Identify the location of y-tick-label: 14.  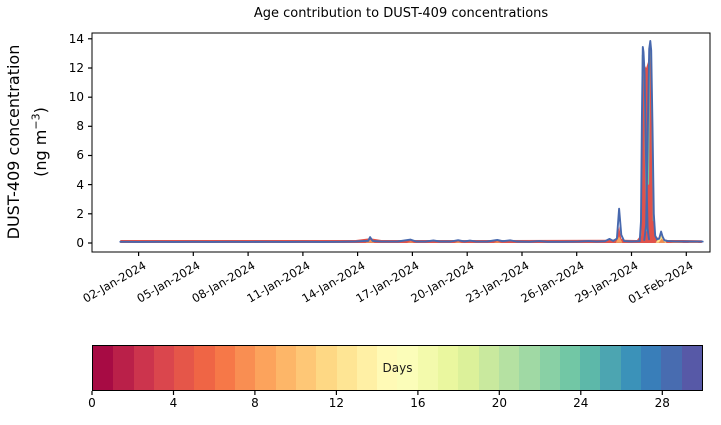
(76, 38).